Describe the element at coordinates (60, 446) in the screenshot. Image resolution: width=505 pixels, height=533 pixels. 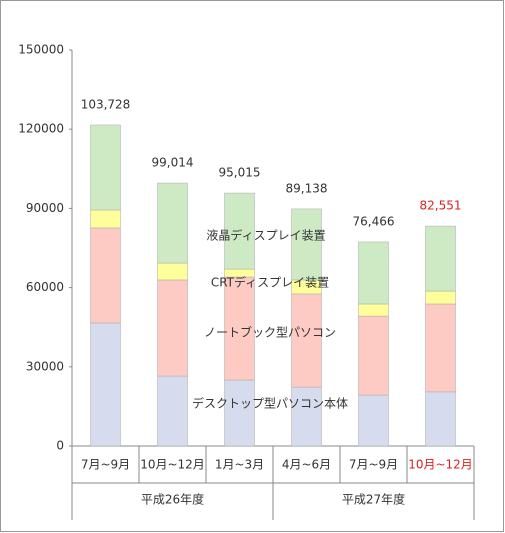
I see `y-tick-label: 0` at that location.